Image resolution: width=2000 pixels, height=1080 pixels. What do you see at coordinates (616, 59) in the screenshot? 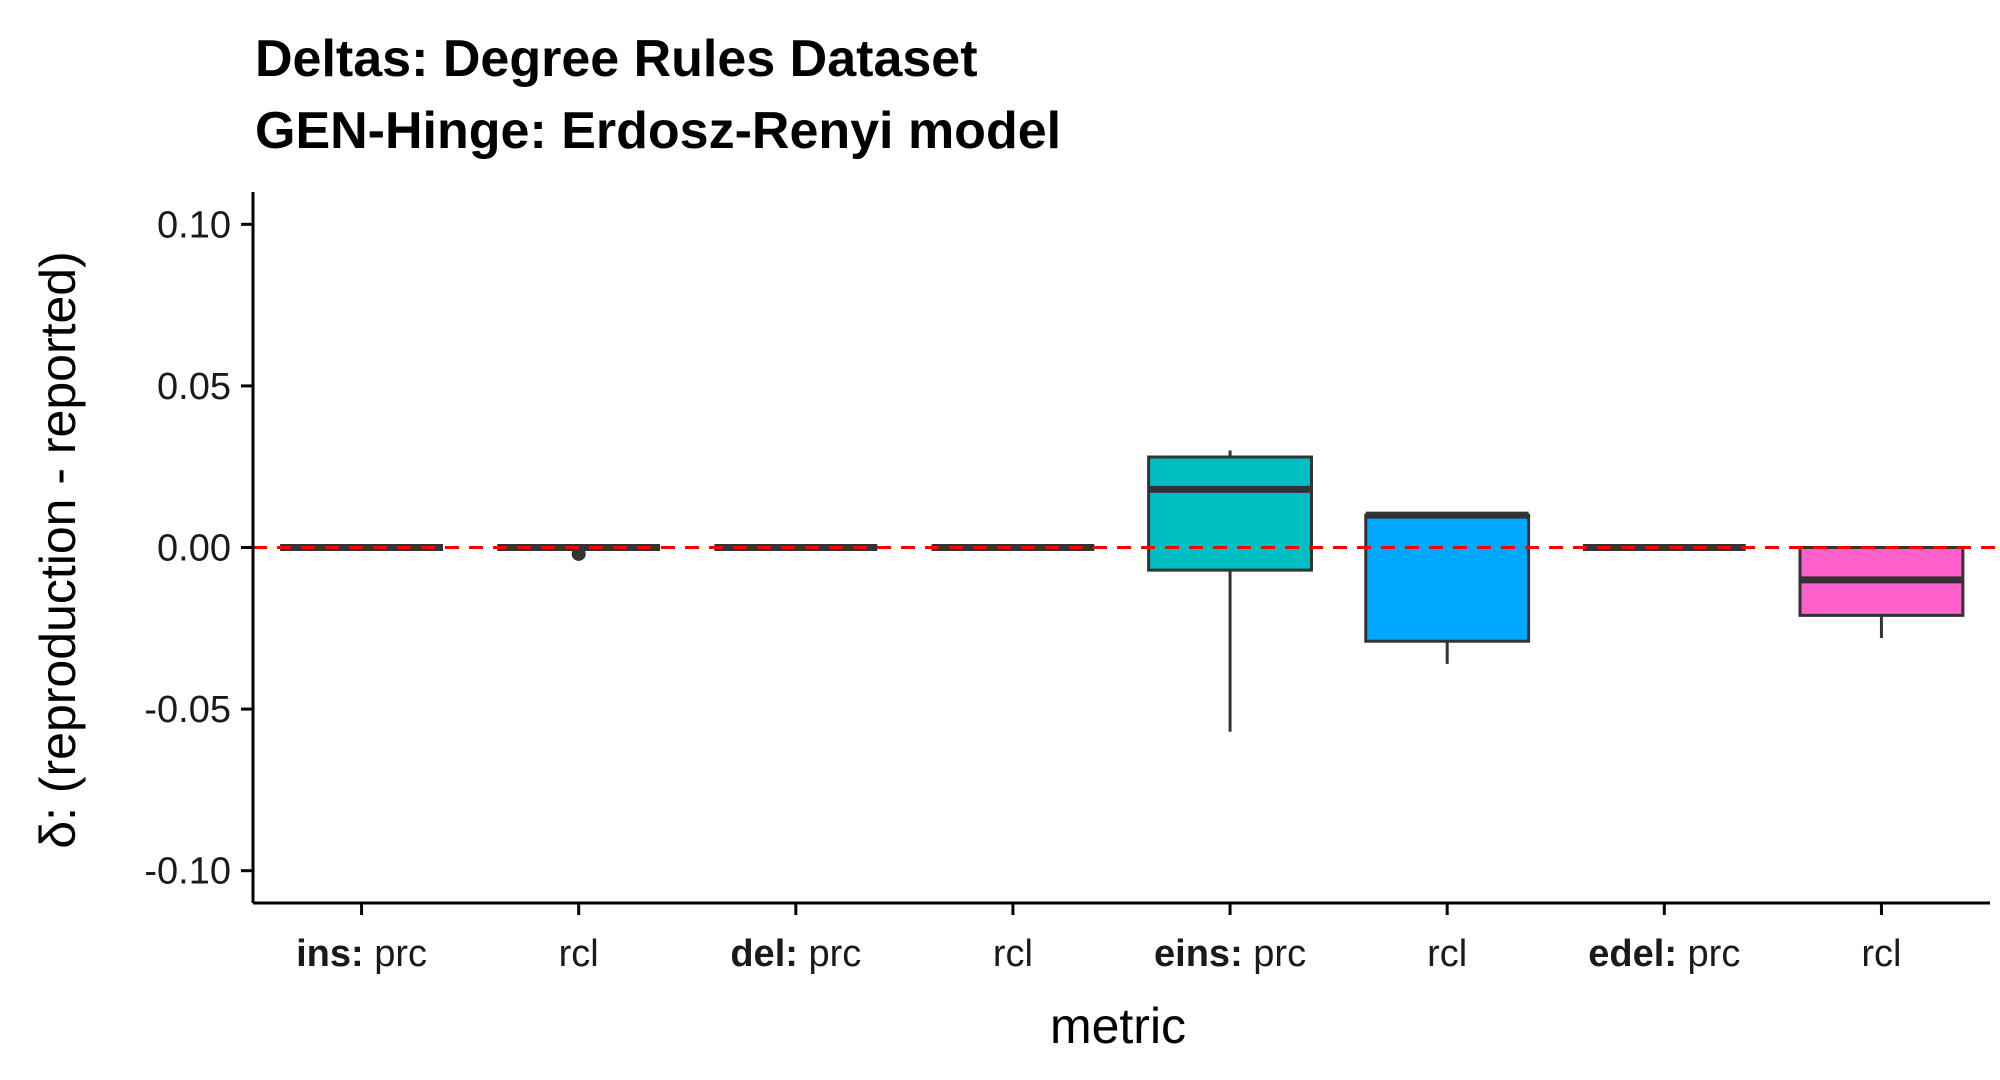
I see `chart-title-line-1: Deltas: Degree Rules Dataset` at bounding box center [616, 59].